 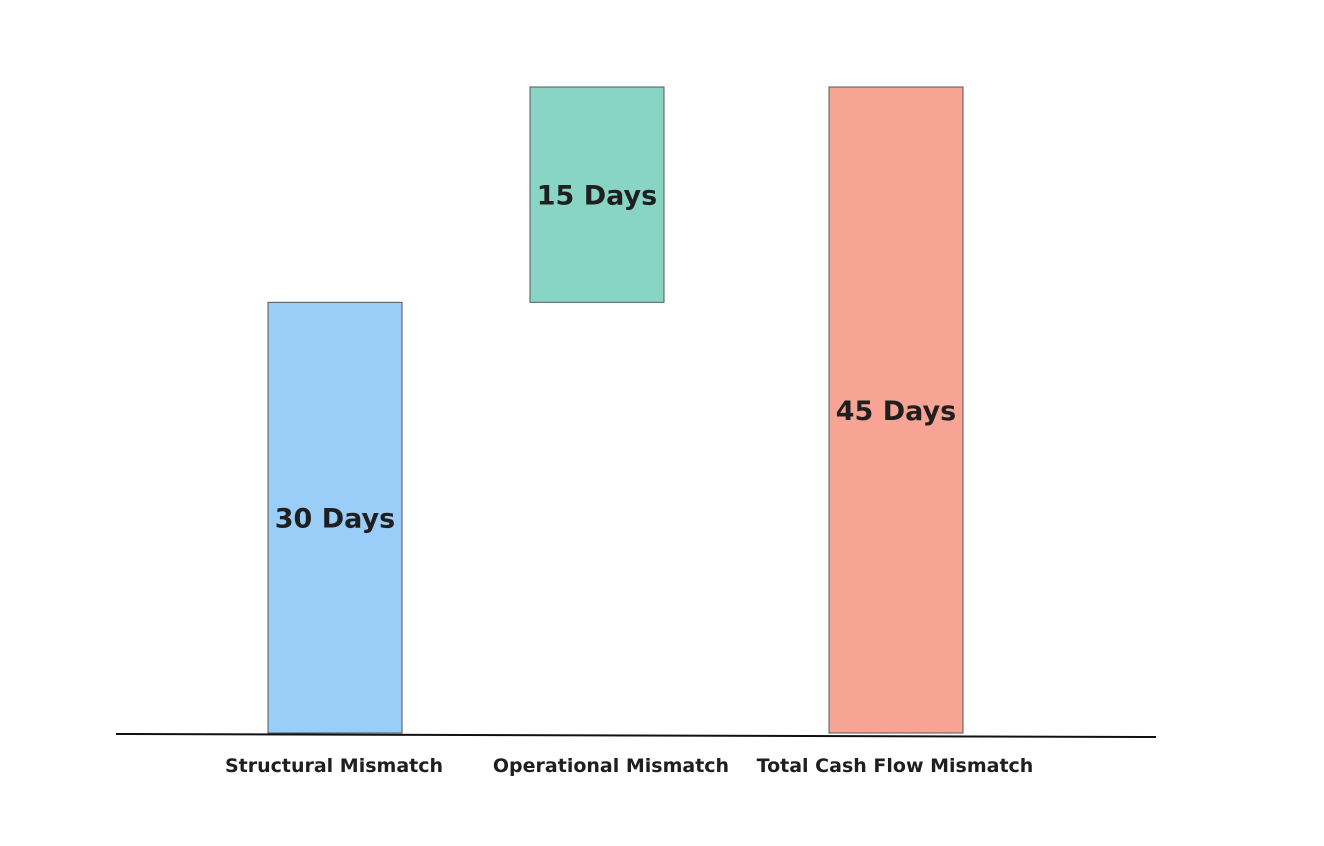 I want to click on bar-value-label-2: 45 Days, so click(x=896, y=411).